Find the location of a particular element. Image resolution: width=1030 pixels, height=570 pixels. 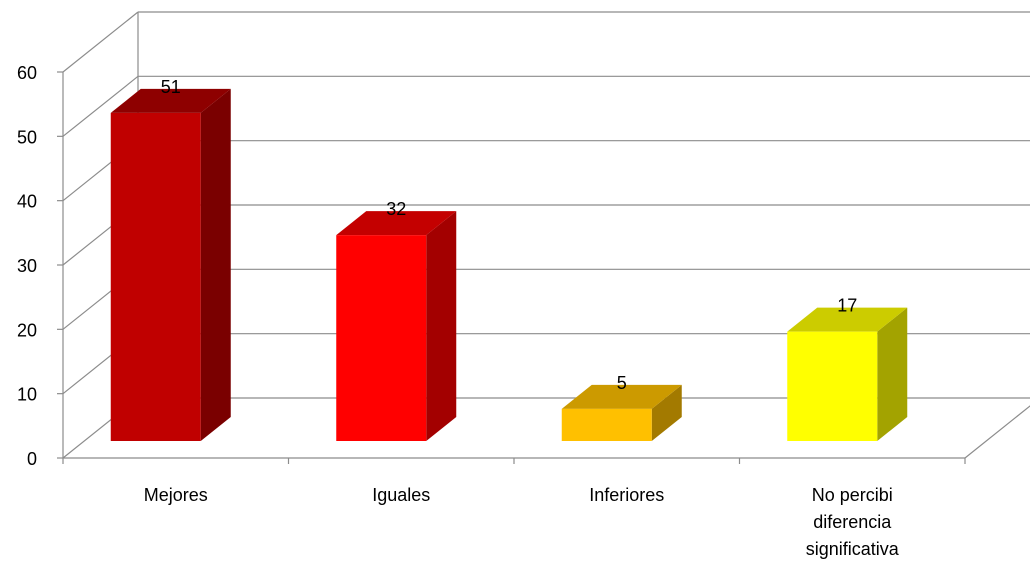

category-label: No percibi is located at coordinates (852, 495).